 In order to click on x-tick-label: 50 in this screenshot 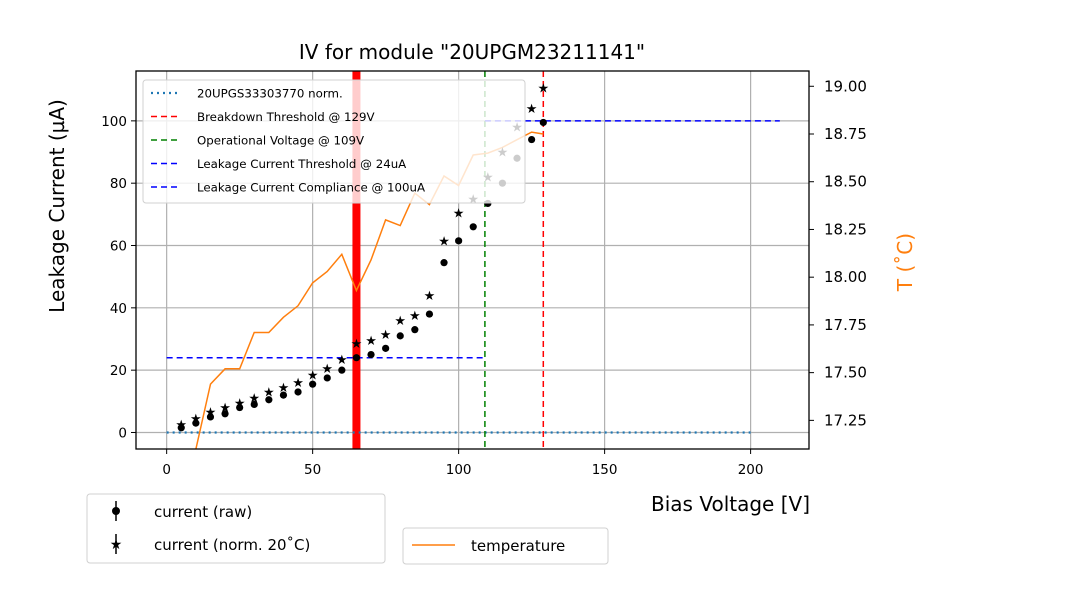, I will do `click(312, 470)`.